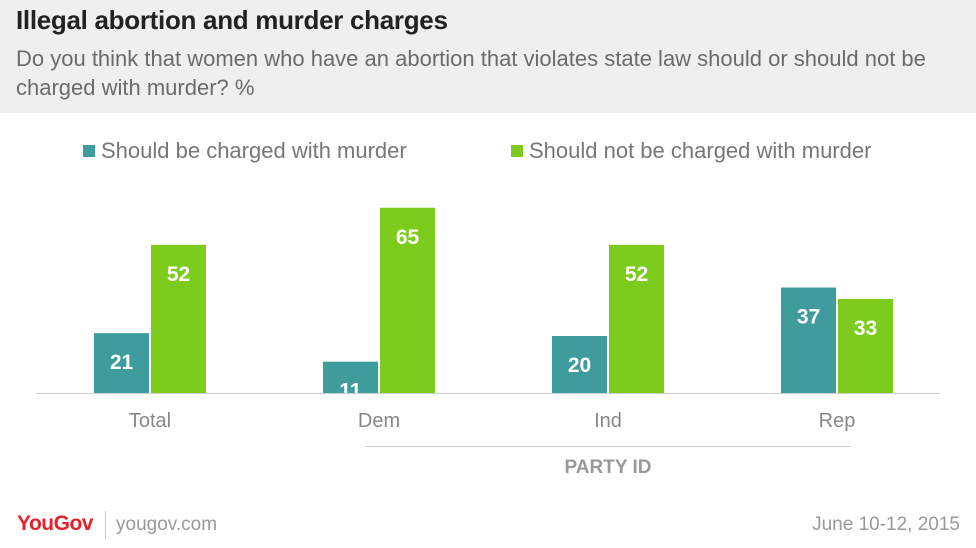  Describe the element at coordinates (886, 524) in the screenshot. I see `footer-date: June 10-12, 2015` at that location.